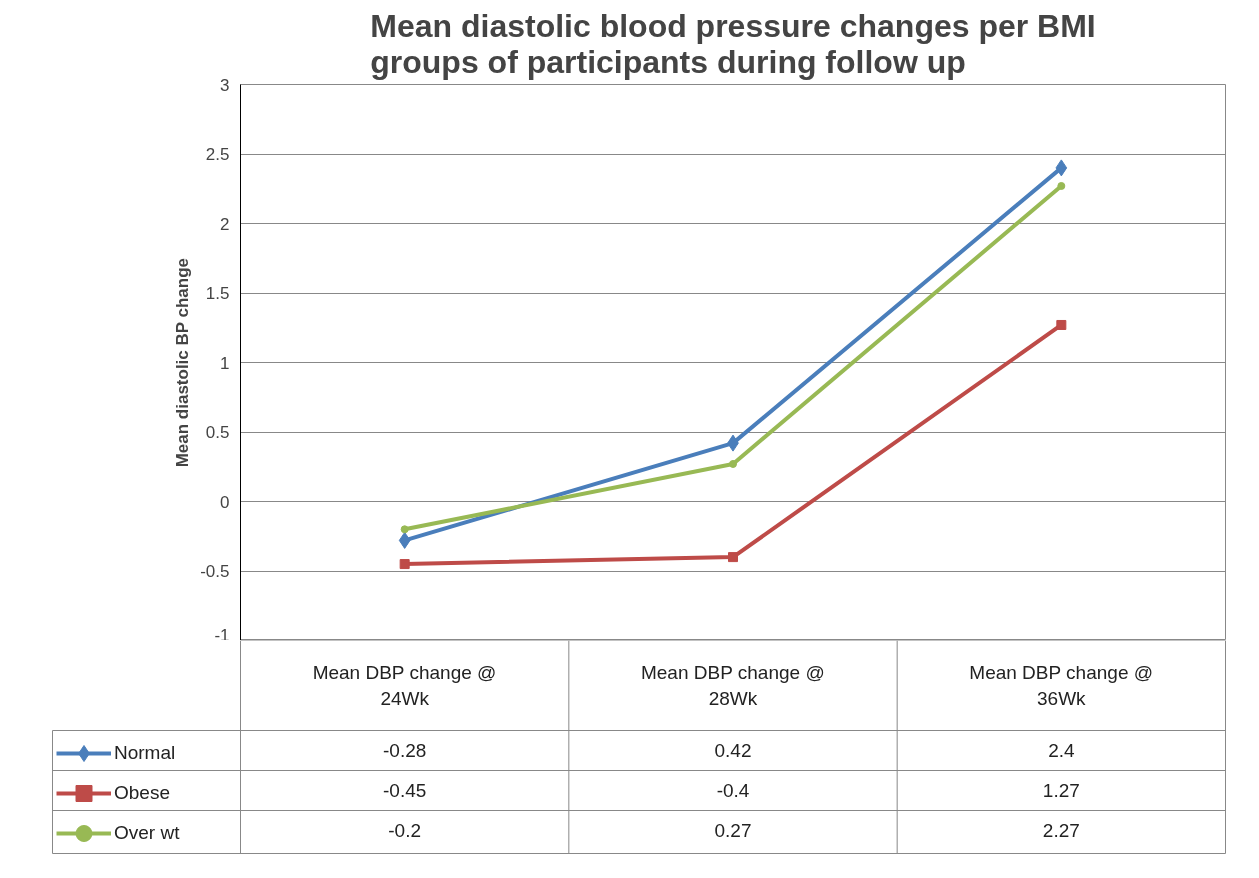  Describe the element at coordinates (217, 293) in the screenshot. I see `y-tick-label: 1.5` at that location.